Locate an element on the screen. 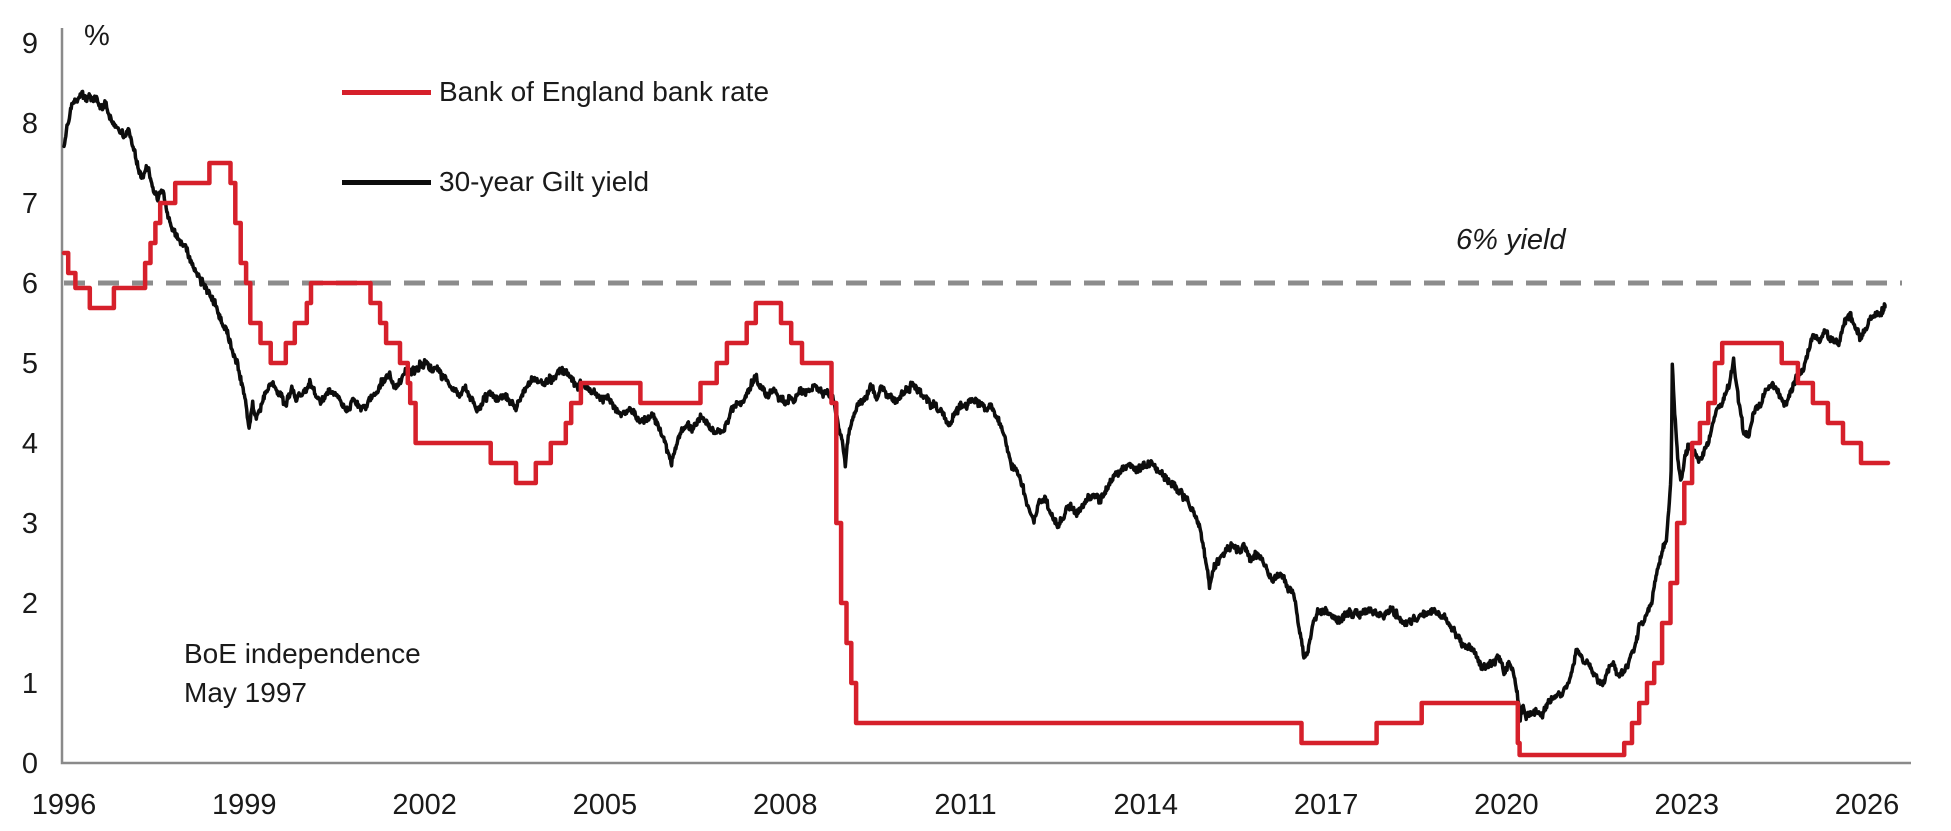  y-tick-label: 2 is located at coordinates (30, 604).